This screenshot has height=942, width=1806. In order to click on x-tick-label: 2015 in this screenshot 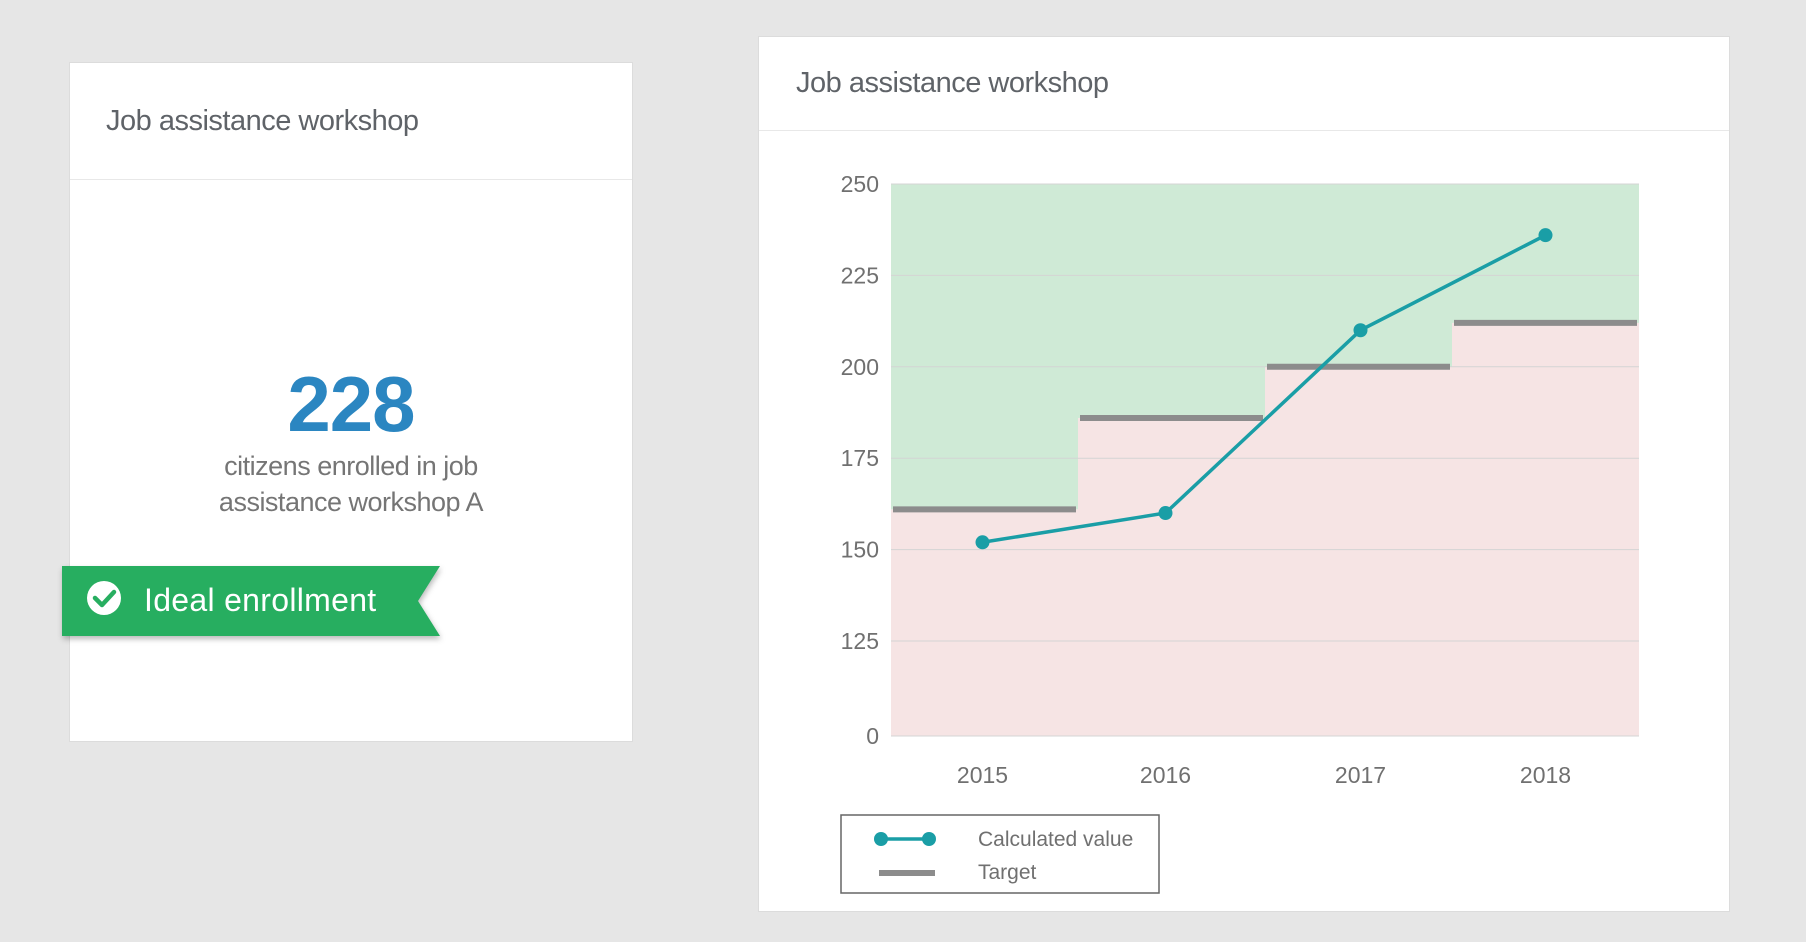, I will do `click(982, 775)`.